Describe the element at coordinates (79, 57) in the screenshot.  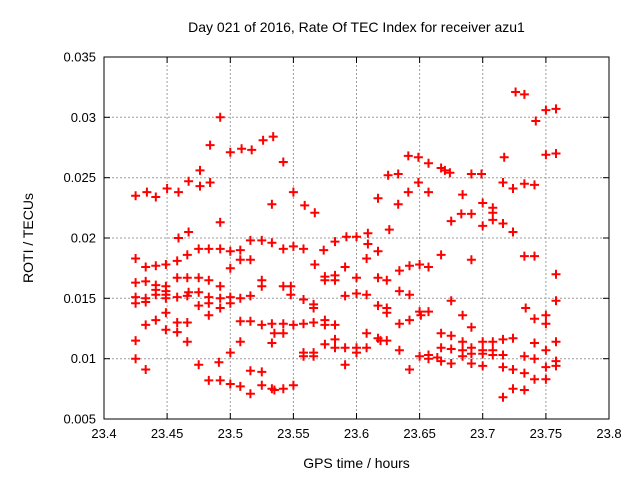
I see `svg-text: 0.035` at that location.